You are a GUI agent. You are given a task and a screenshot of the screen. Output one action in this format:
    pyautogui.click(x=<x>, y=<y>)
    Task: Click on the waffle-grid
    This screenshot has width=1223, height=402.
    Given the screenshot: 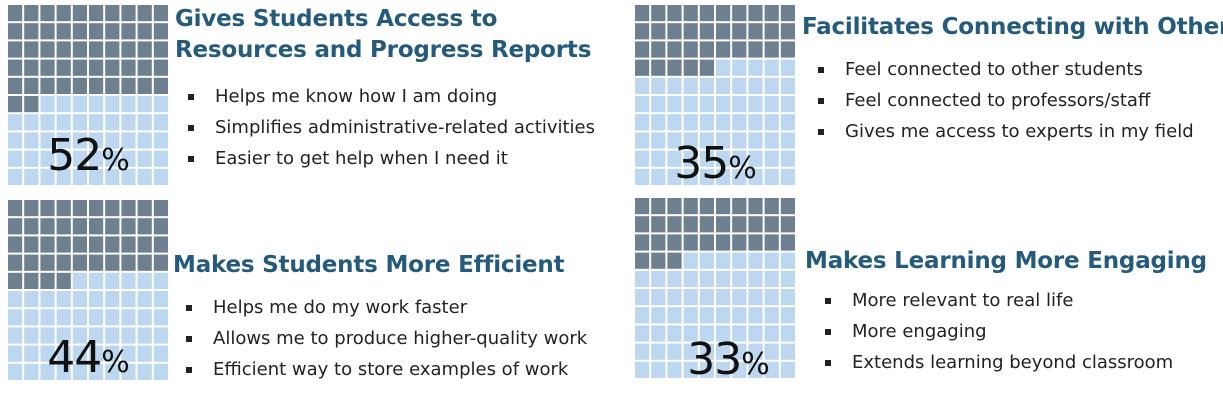 What is the action you would take?
    pyautogui.click(x=715, y=288)
    